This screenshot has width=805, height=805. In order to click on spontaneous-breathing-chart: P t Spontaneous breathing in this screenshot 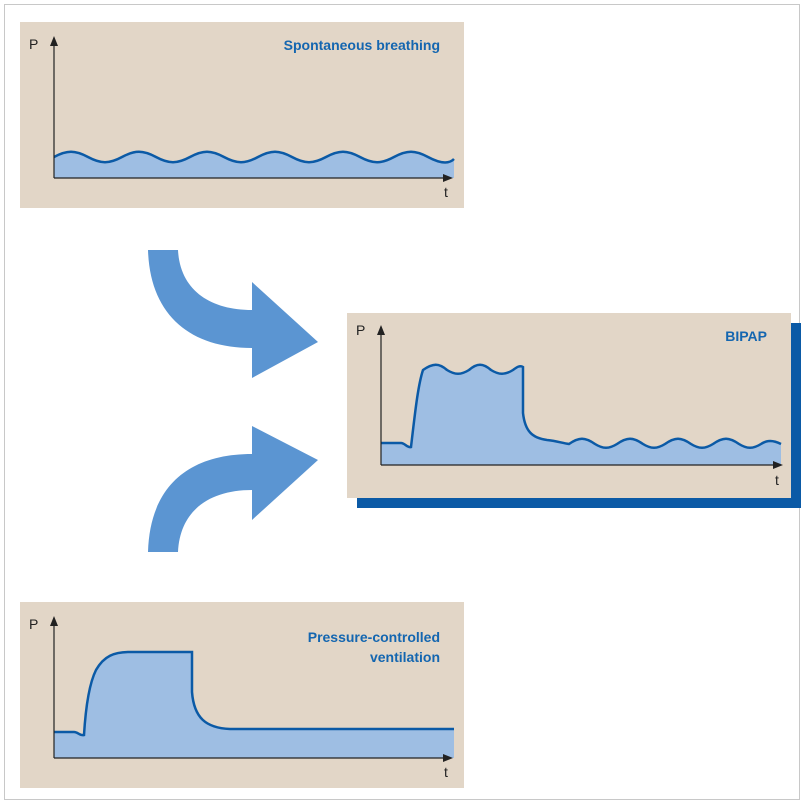, I will do `click(242, 115)`.